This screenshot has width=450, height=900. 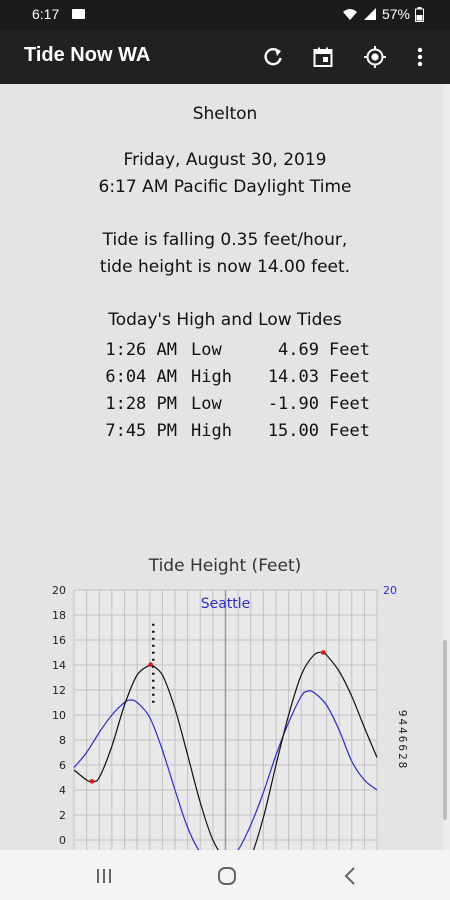 What do you see at coordinates (293, 377) in the screenshot?
I see `tide-height: 14.03` at bounding box center [293, 377].